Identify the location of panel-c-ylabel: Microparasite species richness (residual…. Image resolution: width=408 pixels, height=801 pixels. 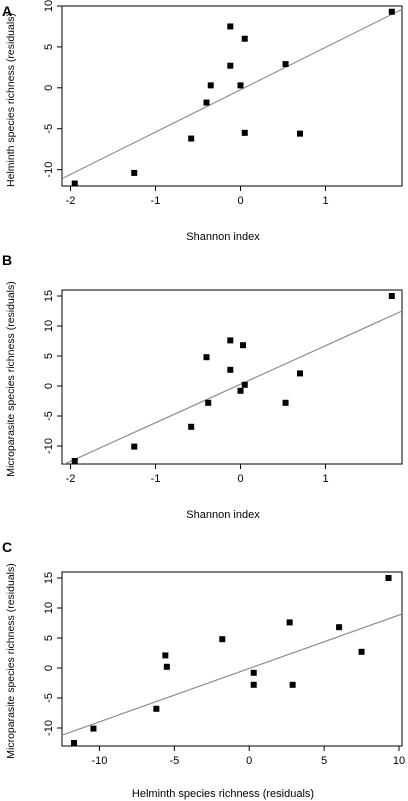
(11, 661).